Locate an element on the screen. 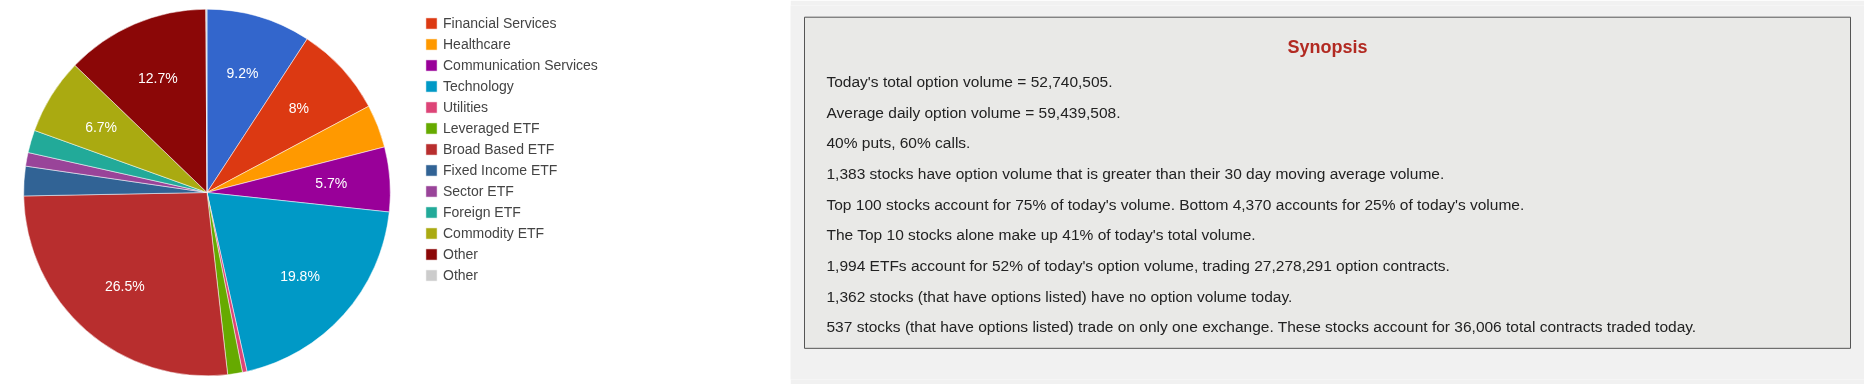 The height and width of the screenshot is (384, 1864). legend-label: Fixed Income ETF is located at coordinates (500, 170).